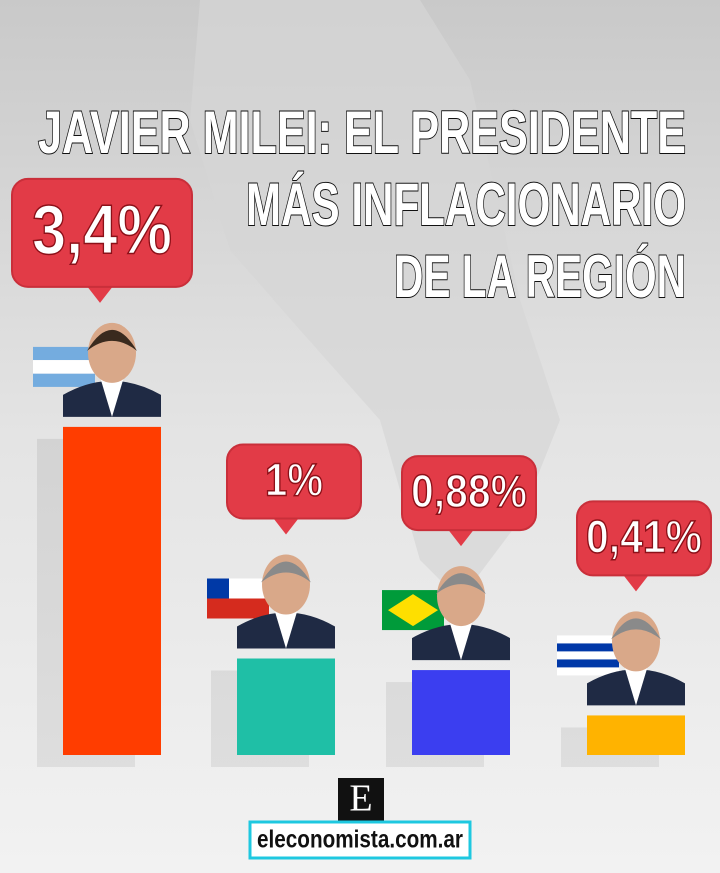  What do you see at coordinates (102, 229) in the screenshot?
I see `value-label: 3,4%` at bounding box center [102, 229].